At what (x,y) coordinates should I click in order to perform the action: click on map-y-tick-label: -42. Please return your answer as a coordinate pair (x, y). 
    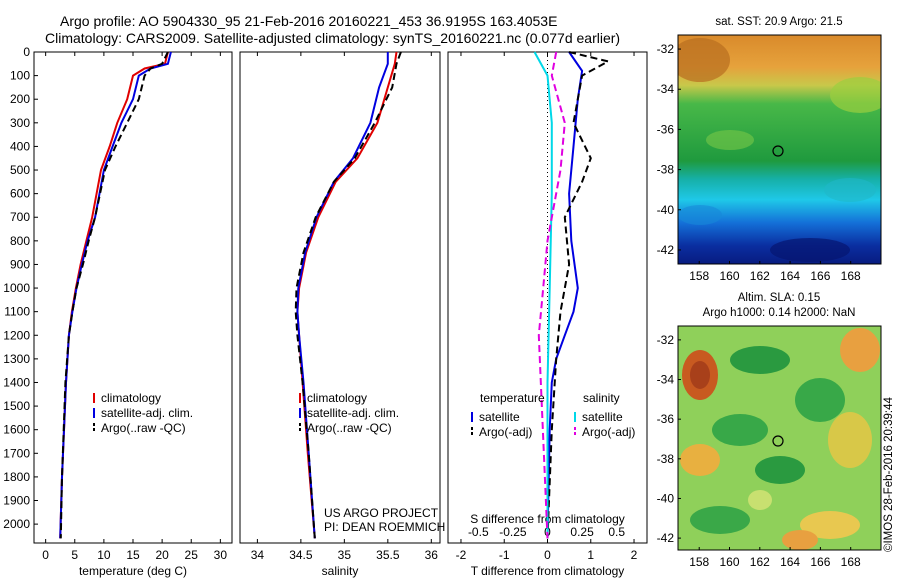
    Looking at the image, I should click on (666, 250).